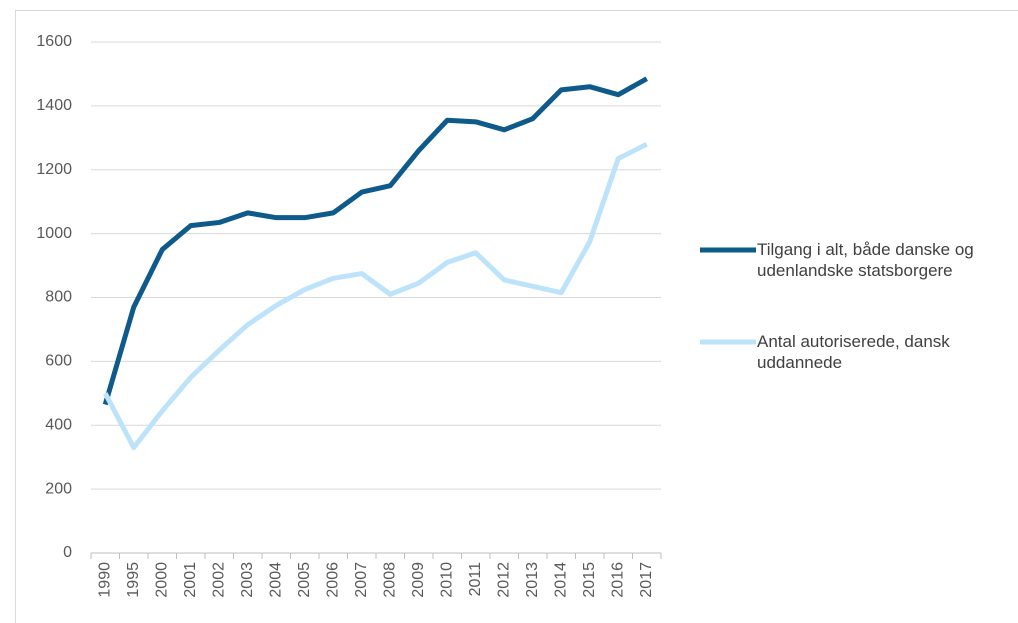 This screenshot has height=623, width=1018. I want to click on y-tick-label: 1000, so click(54, 233).